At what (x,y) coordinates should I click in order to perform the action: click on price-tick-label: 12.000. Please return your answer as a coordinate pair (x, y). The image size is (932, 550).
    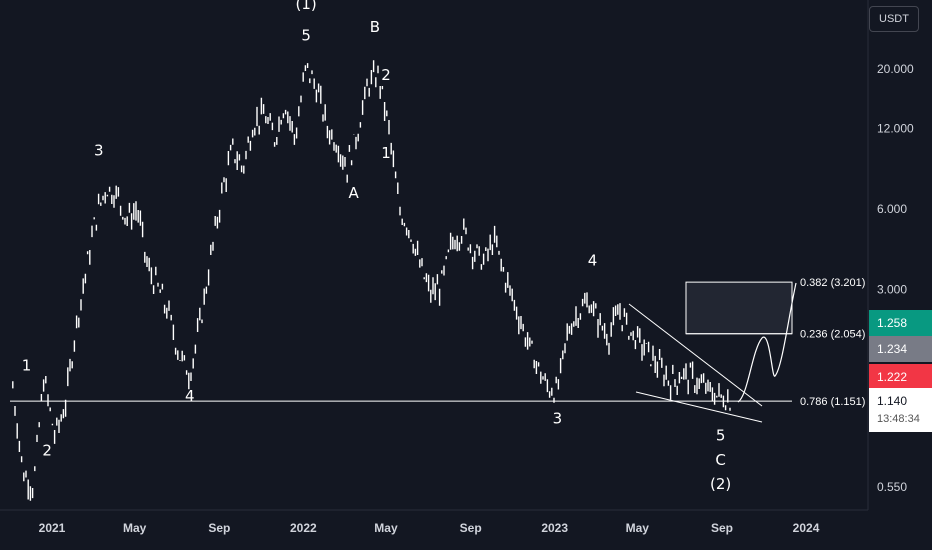
    Looking at the image, I should click on (895, 128).